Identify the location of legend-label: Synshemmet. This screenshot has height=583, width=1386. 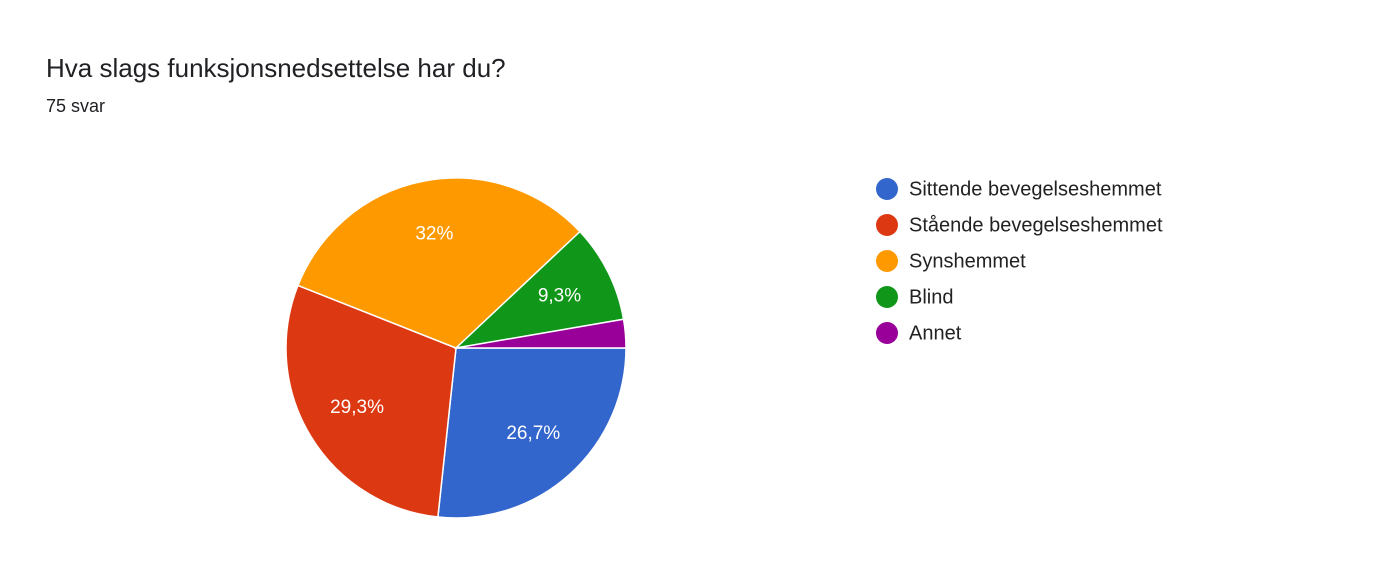
(967, 261).